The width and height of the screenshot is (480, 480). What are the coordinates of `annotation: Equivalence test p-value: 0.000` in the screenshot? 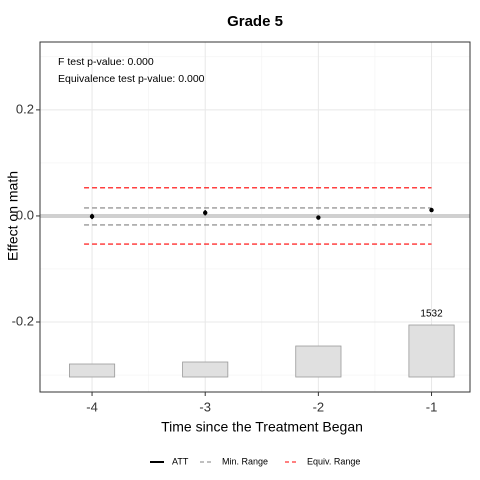 It's located at (131, 79).